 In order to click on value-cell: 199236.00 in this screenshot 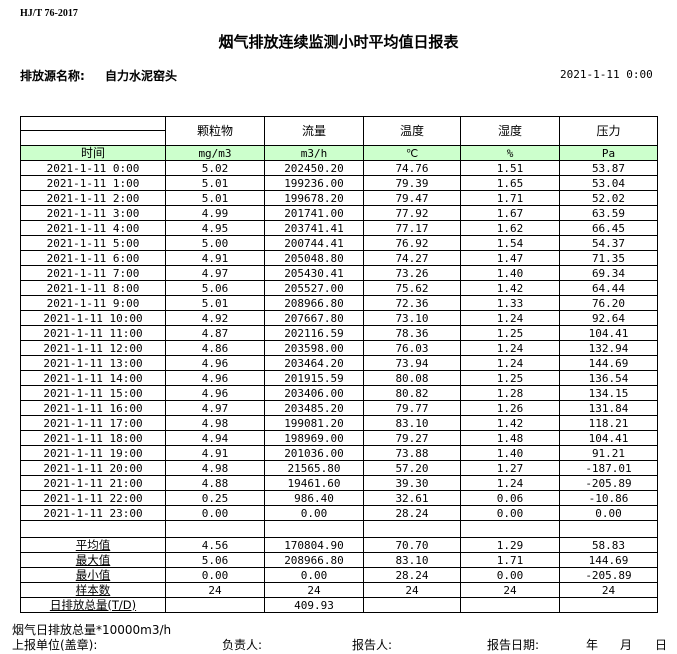, I will do `click(314, 183)`.